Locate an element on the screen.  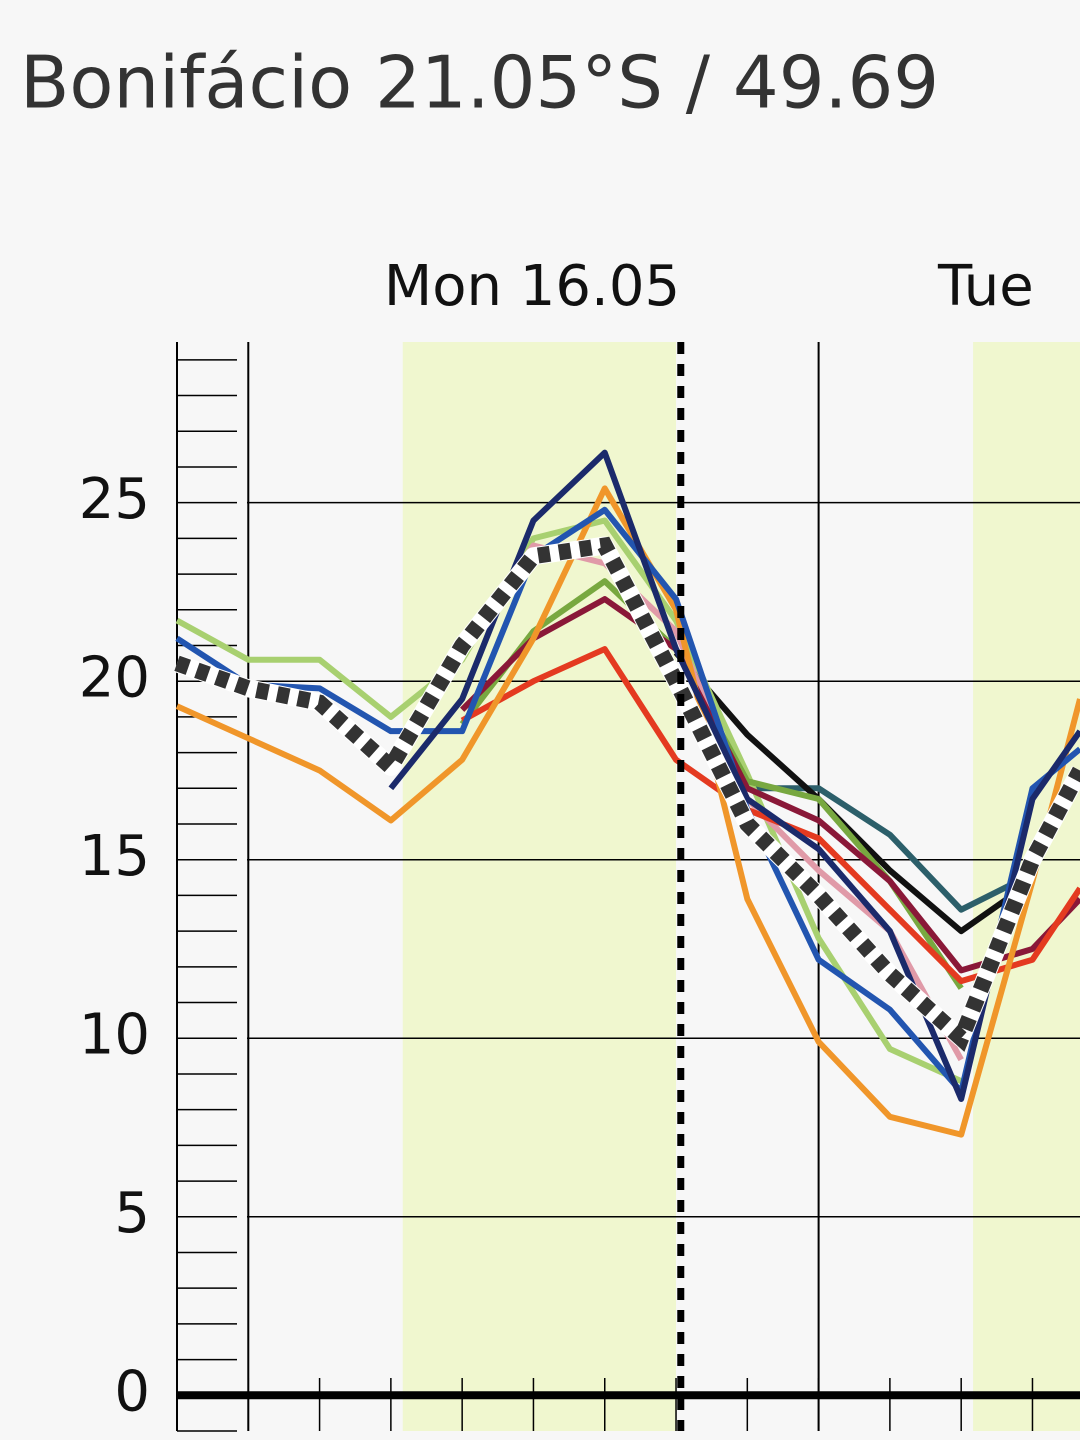
y-tick-label: 5 is located at coordinates (132, 1213).